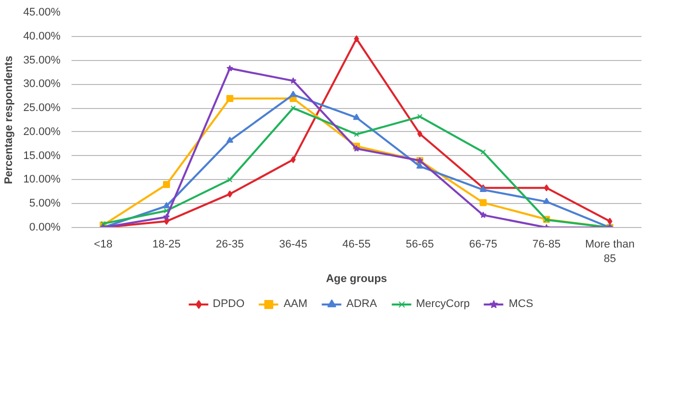 The image size is (686, 408). Describe the element at coordinates (546, 244) in the screenshot. I see `x-tick-label: 76-85` at that location.